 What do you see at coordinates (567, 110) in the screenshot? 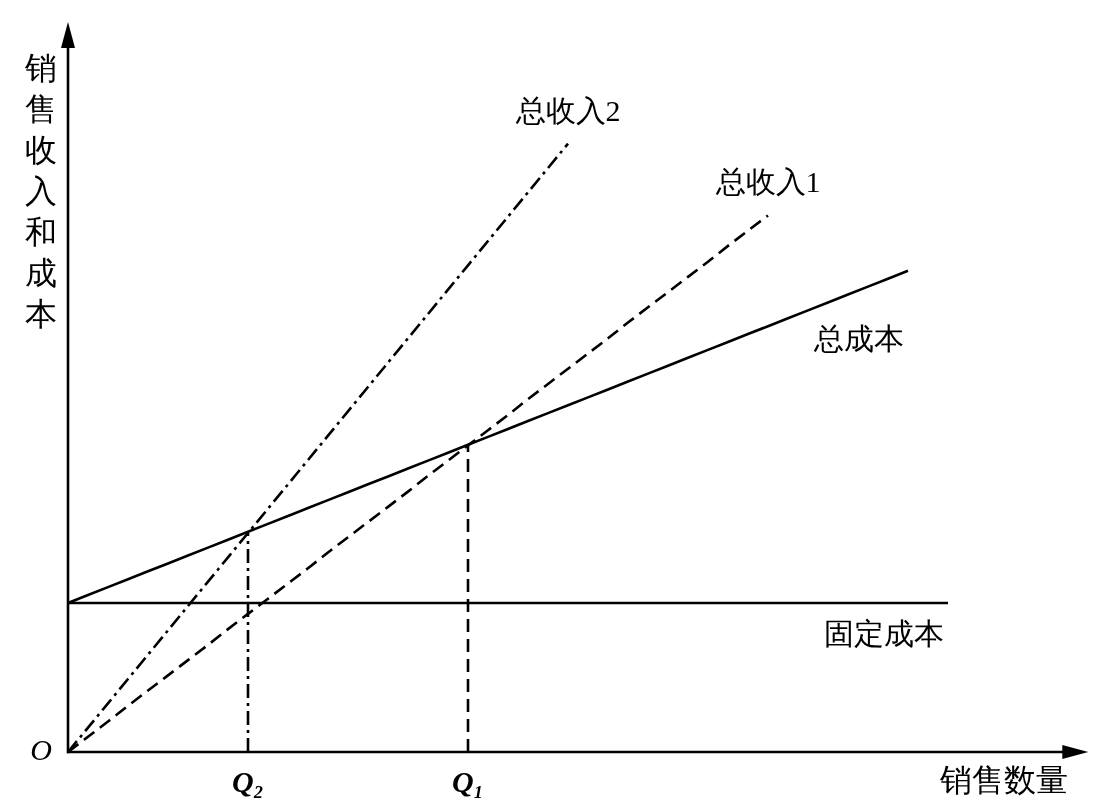
I see `series-label: 总收入2` at bounding box center [567, 110].